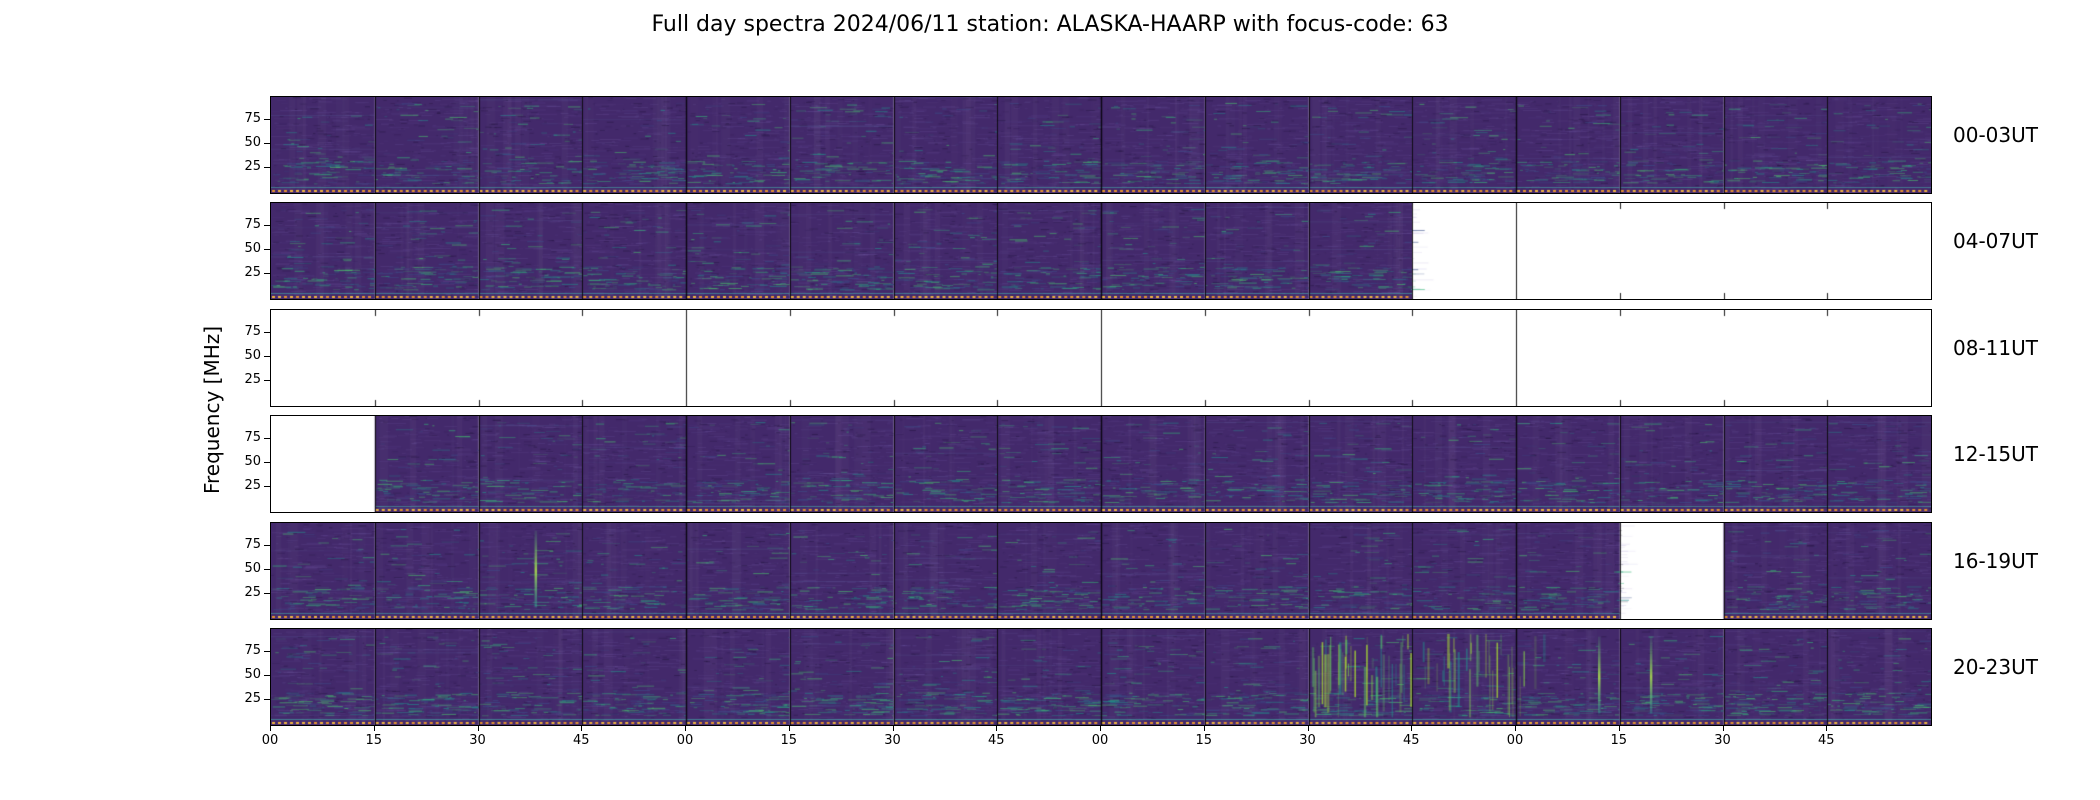  What do you see at coordinates (1995, 454) in the screenshot?
I see `row-period-label: 12-15UT` at bounding box center [1995, 454].